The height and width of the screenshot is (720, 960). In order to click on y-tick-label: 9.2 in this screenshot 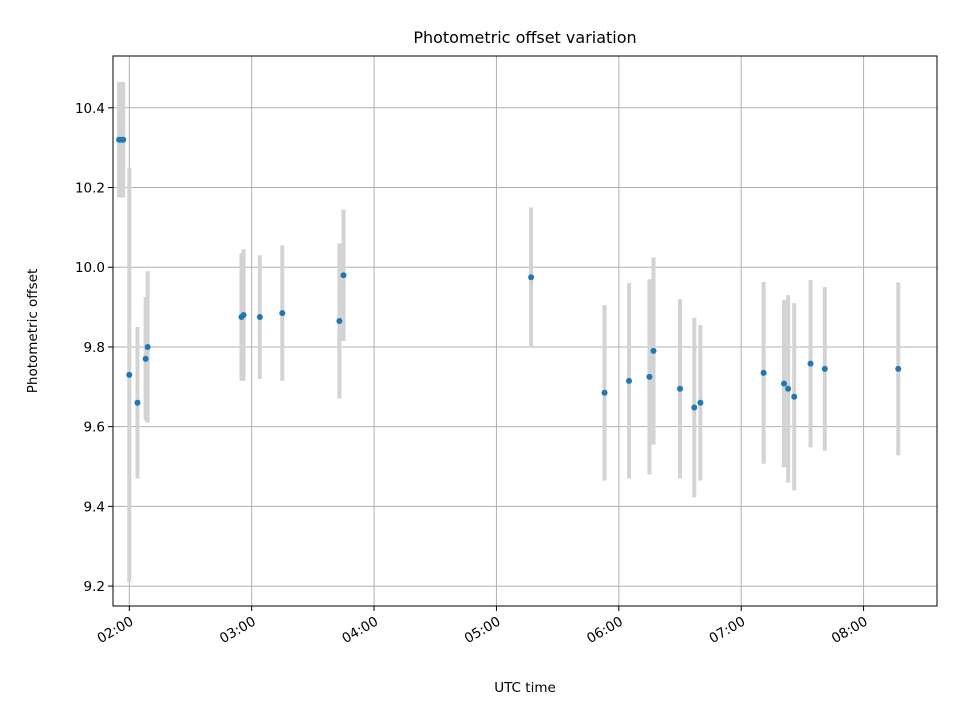, I will do `click(94, 587)`.